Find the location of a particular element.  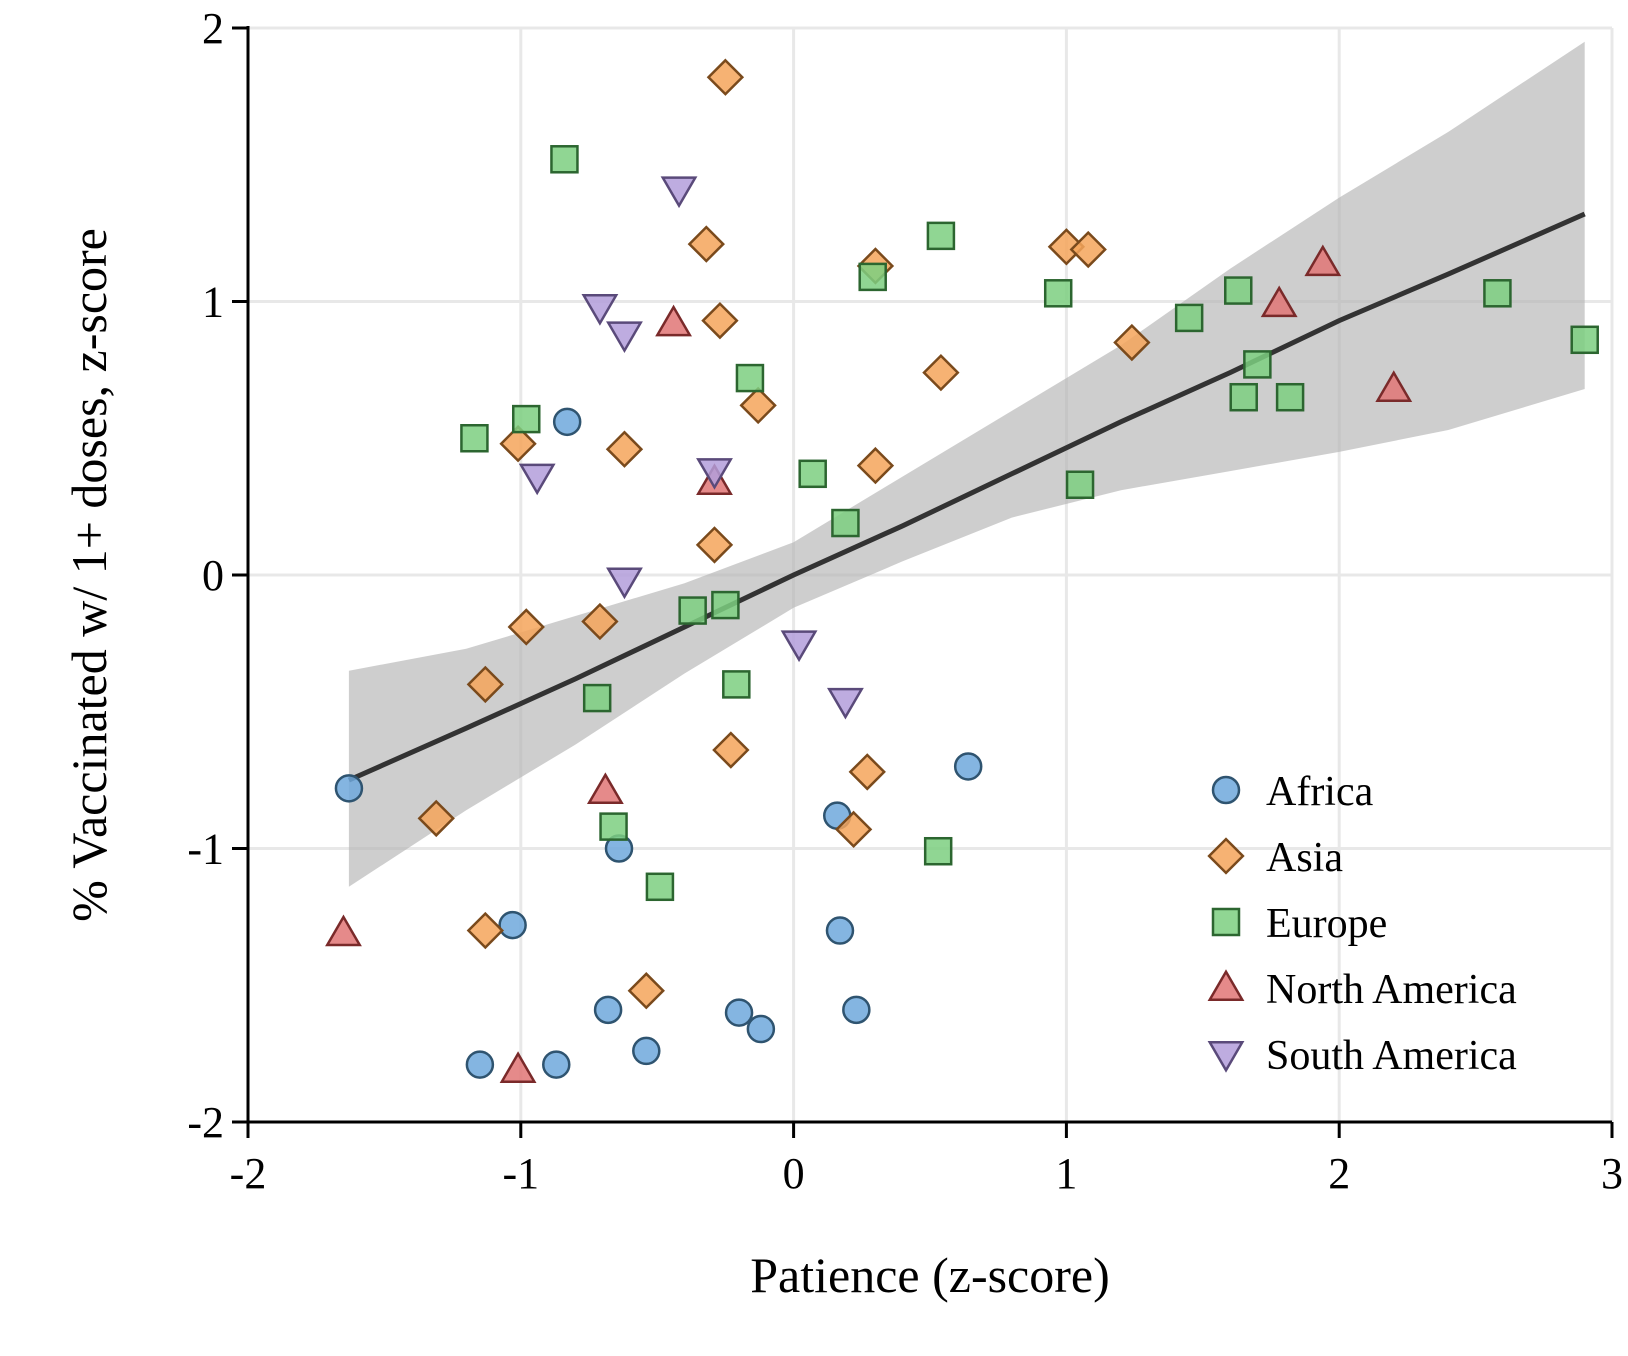

y-tick-label: 0 is located at coordinates (213, 575).